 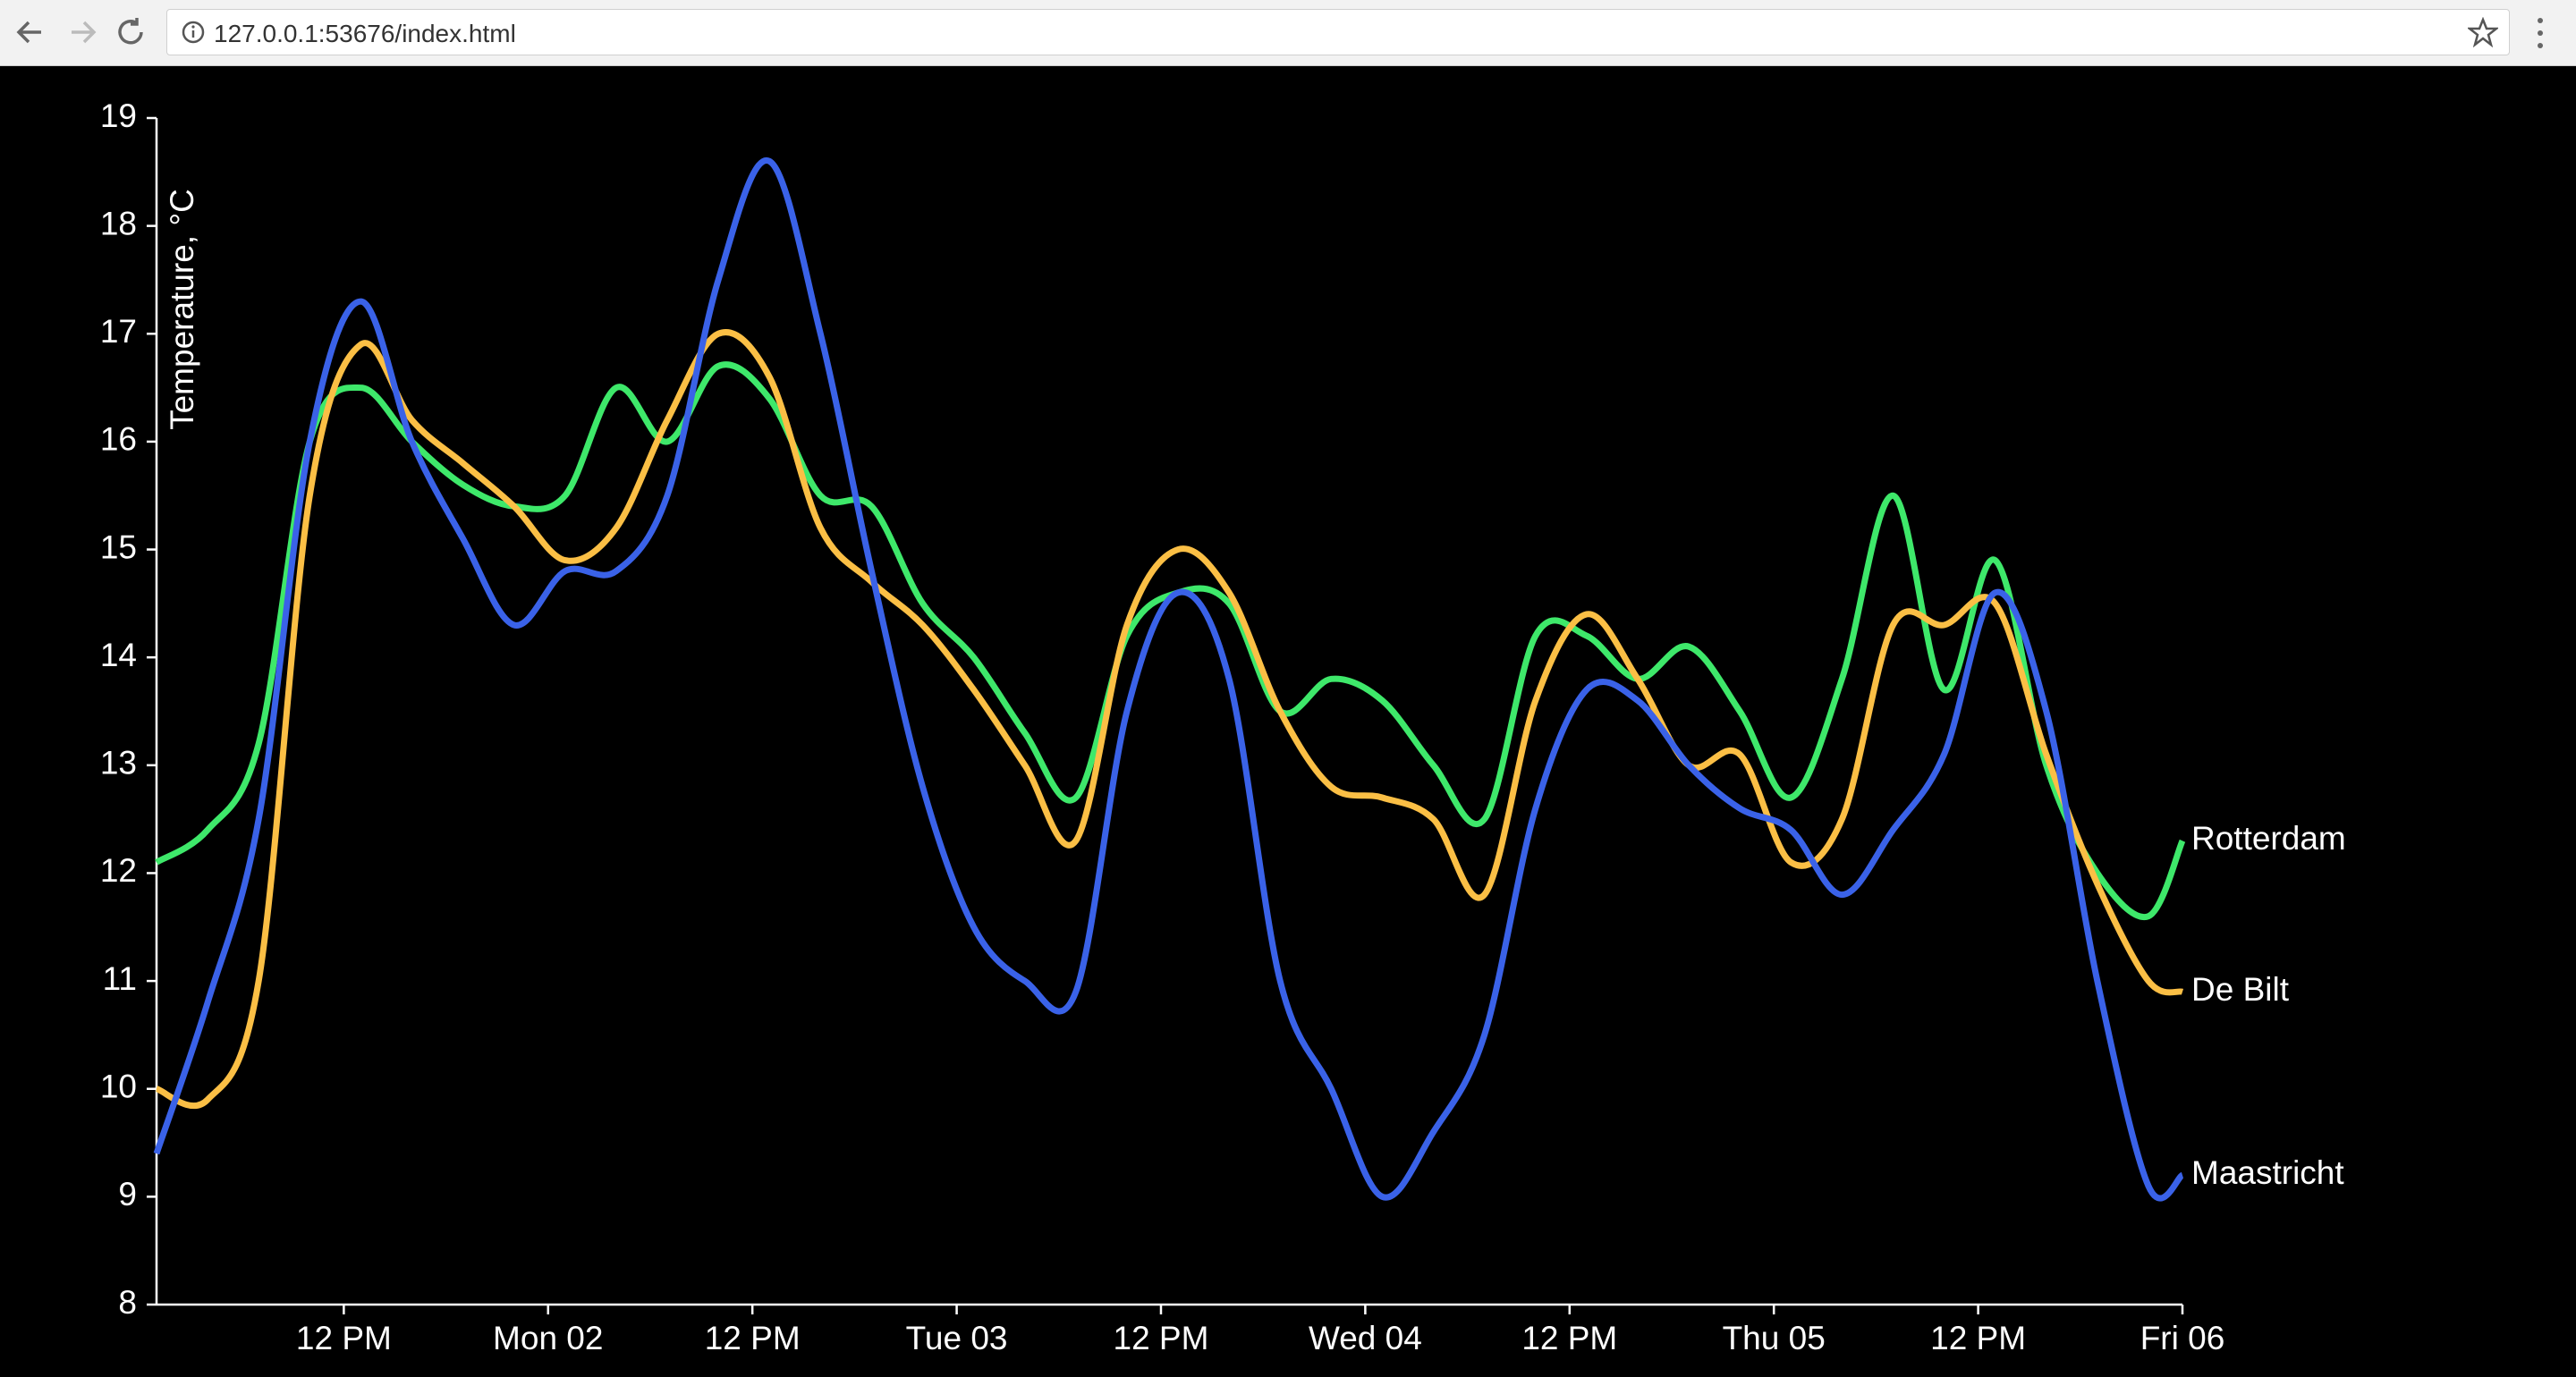 I want to click on y-tick-label: 18, so click(x=118, y=223).